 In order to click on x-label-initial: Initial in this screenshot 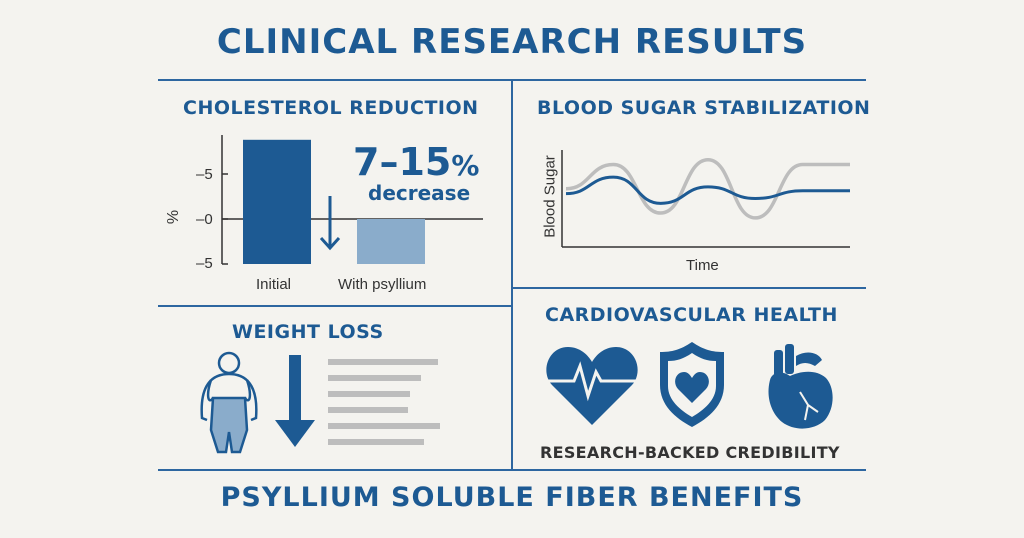, I will do `click(274, 284)`.